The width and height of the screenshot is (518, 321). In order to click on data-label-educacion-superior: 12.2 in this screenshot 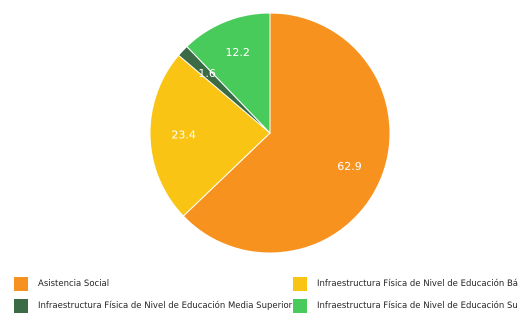, I will do `click(237, 52)`.